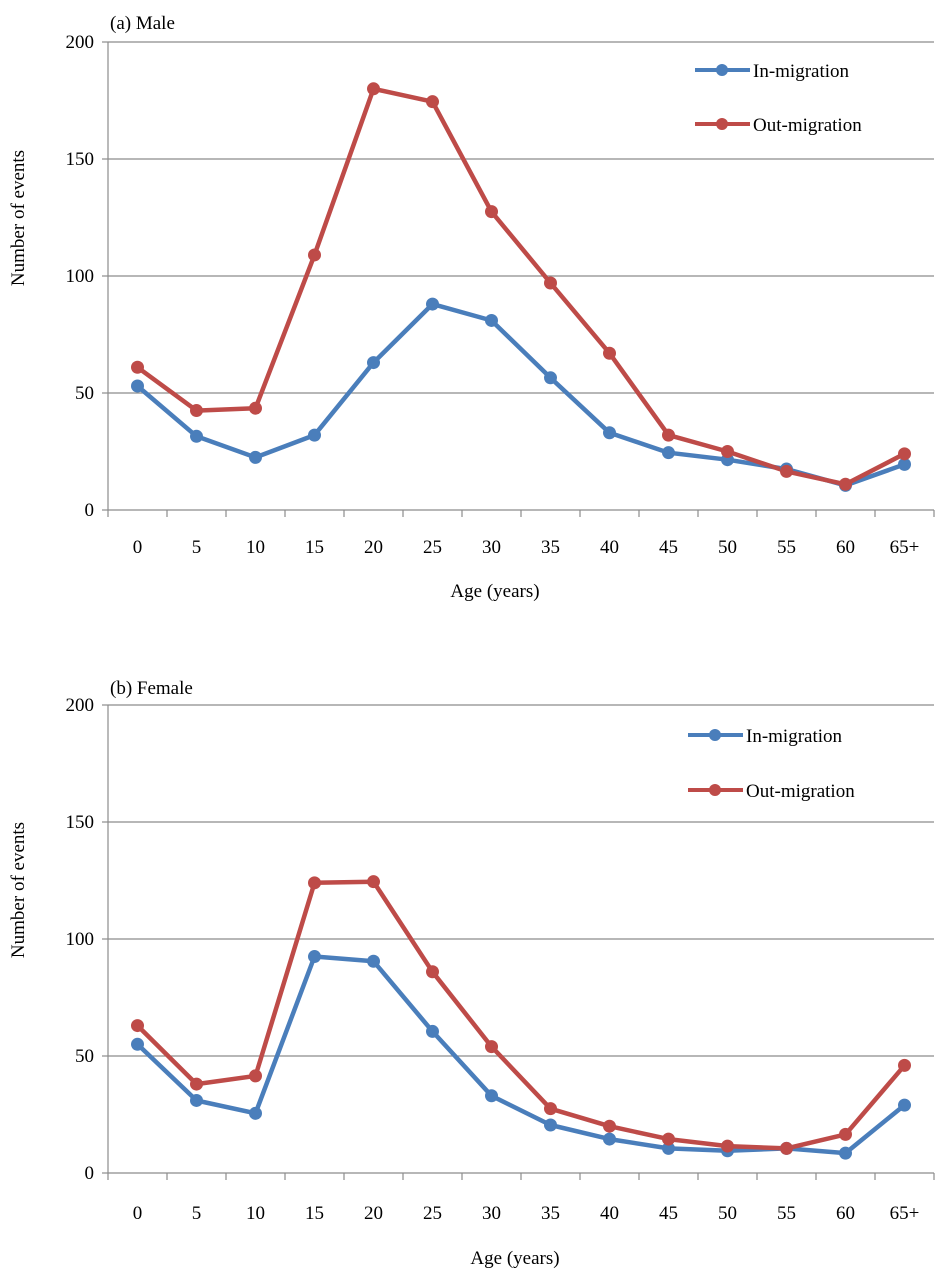 The height and width of the screenshot is (1279, 944). What do you see at coordinates (668, 1213) in the screenshot?
I see `x-tick-label-45-female: 45` at bounding box center [668, 1213].